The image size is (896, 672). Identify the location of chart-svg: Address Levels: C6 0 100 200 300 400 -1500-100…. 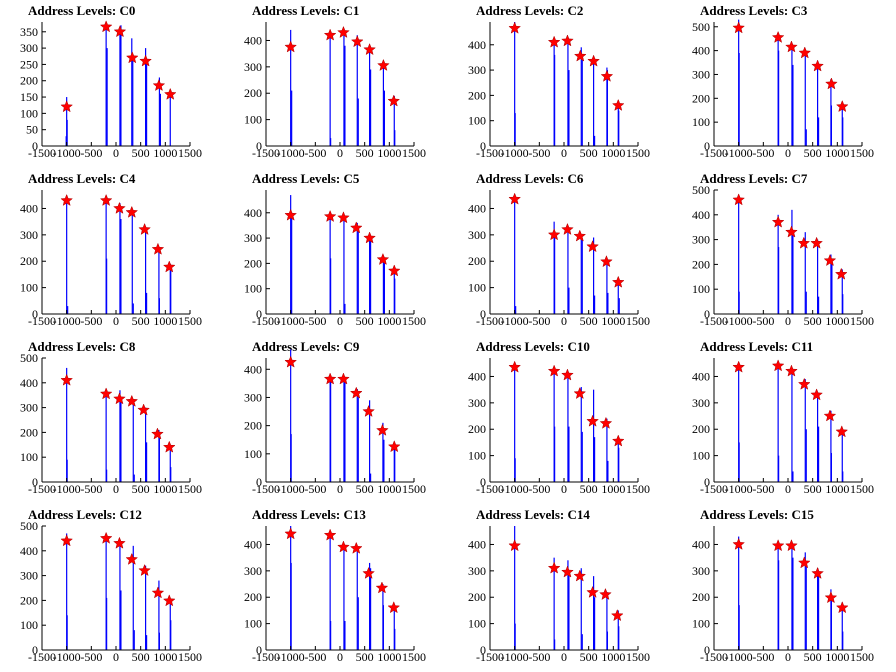
(559, 249).